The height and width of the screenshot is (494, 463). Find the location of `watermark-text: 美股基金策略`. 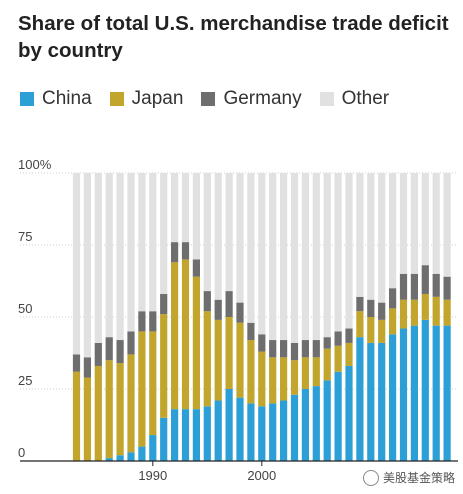

watermark-text: 美股基金策略 is located at coordinates (418, 478).